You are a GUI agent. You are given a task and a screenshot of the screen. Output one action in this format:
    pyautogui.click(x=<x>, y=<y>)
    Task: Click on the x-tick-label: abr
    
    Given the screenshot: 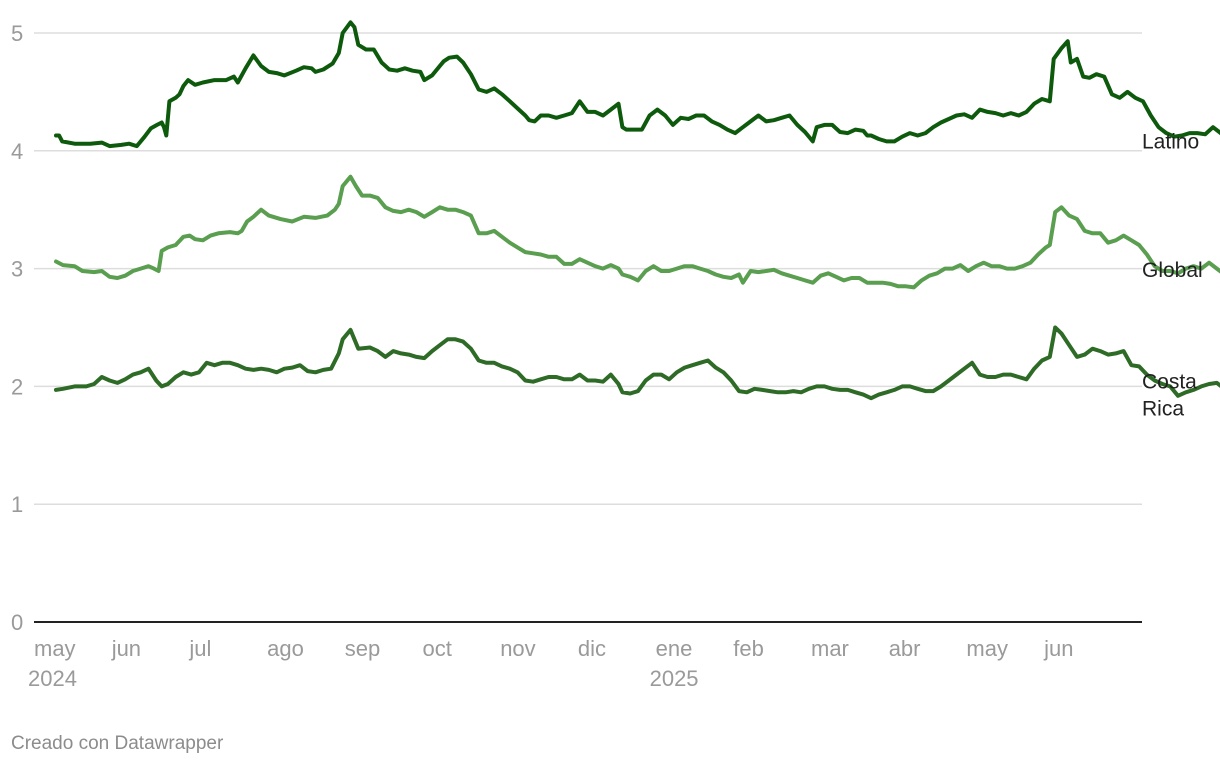 What is the action you would take?
    pyautogui.click(x=905, y=648)
    